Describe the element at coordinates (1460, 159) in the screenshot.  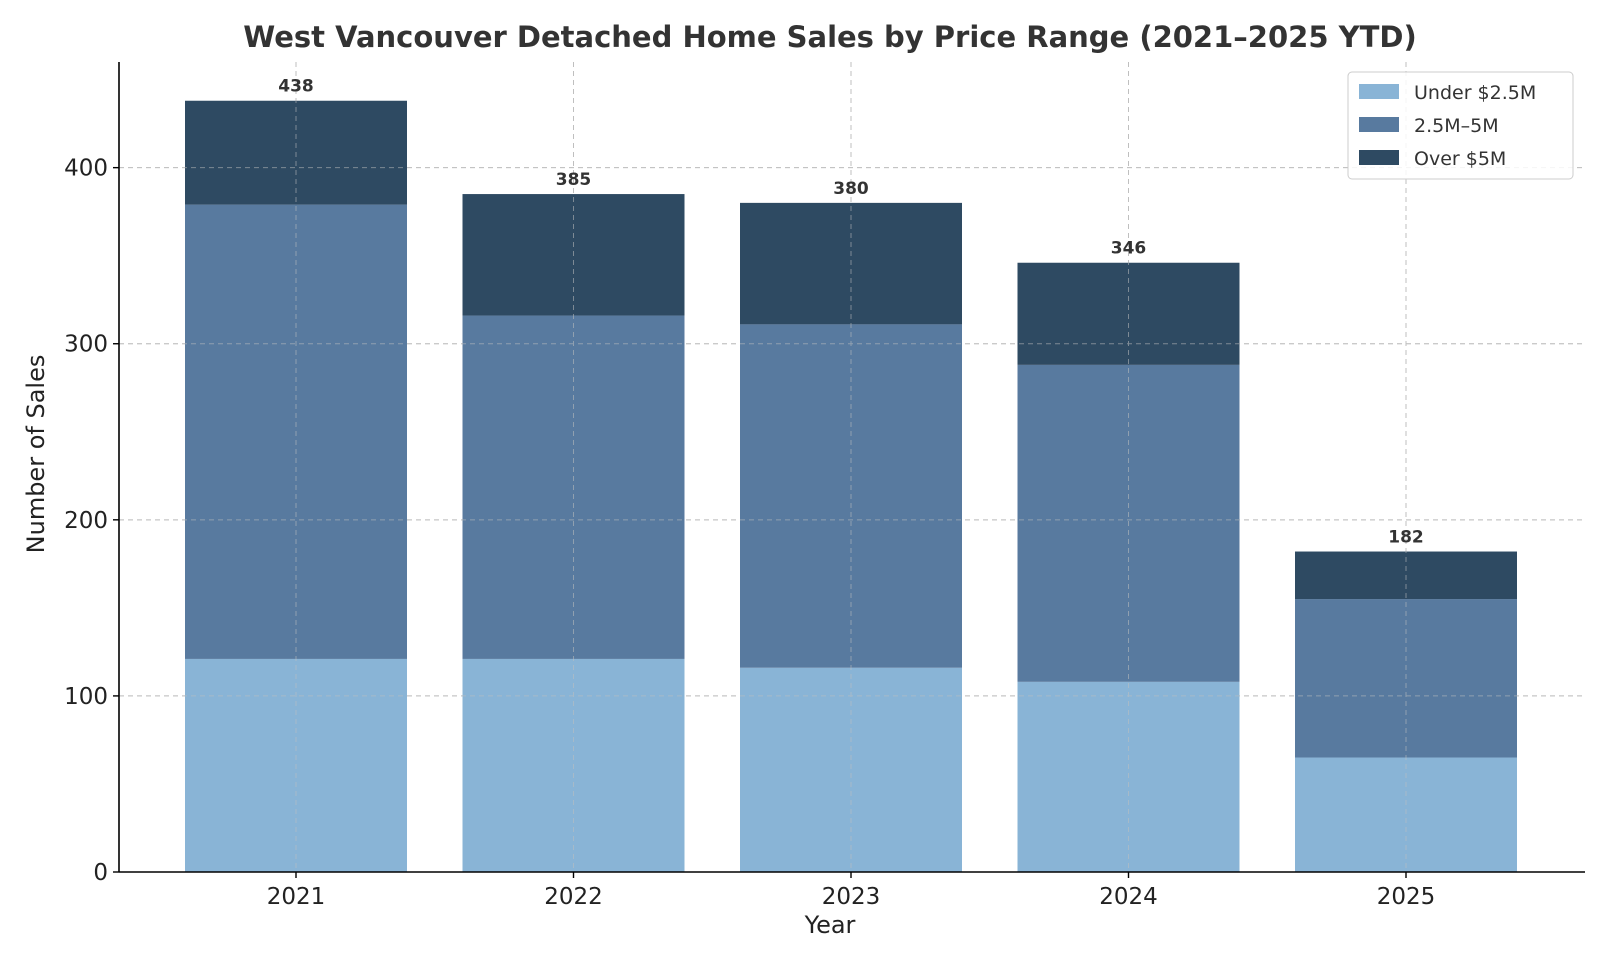
I see `legend-label: Over $5M` at that location.